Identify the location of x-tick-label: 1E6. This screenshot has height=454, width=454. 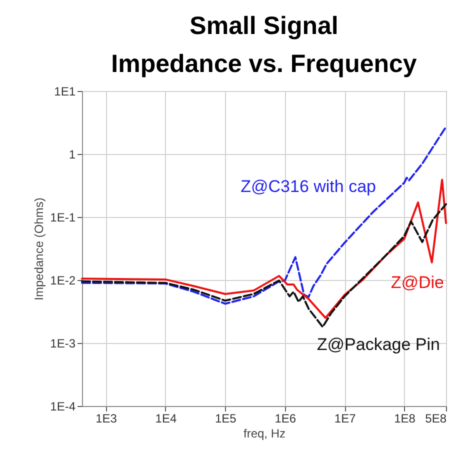
(285, 419).